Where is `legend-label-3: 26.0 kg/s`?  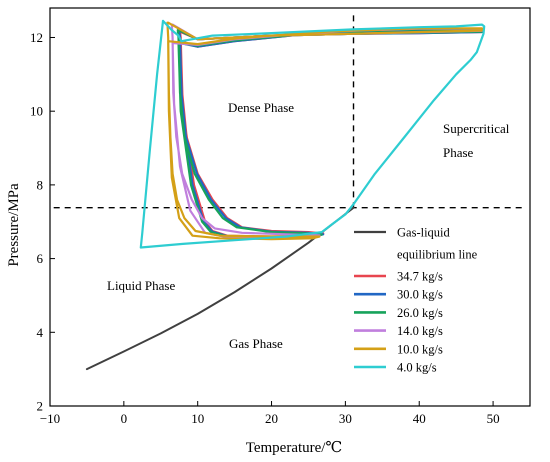 legend-label-3: 26.0 kg/s is located at coordinates (420, 313).